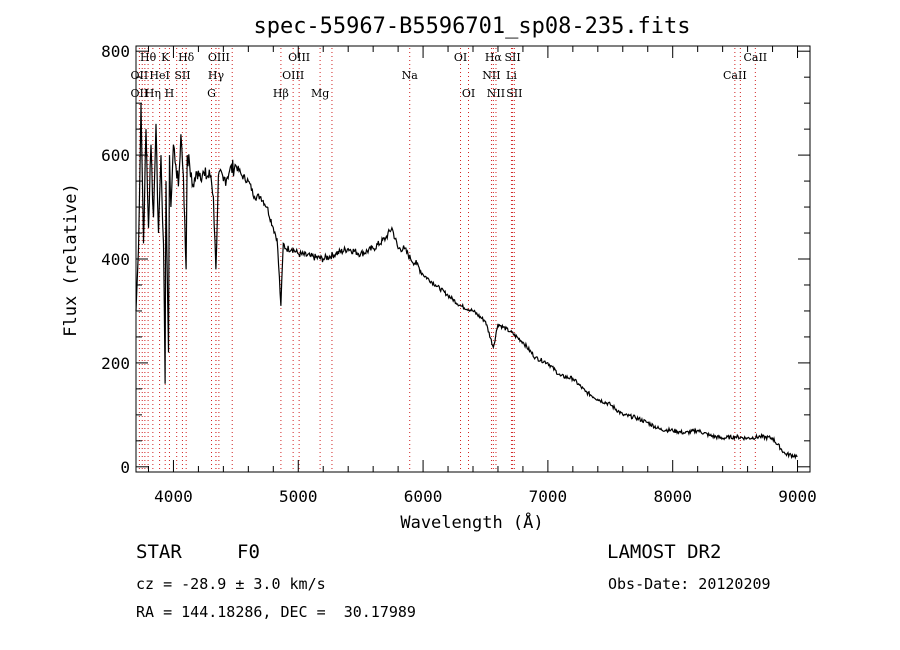 Image resolution: width=900 pixels, height=650 pixels. I want to click on x-tick-label: 6000, so click(423, 496).